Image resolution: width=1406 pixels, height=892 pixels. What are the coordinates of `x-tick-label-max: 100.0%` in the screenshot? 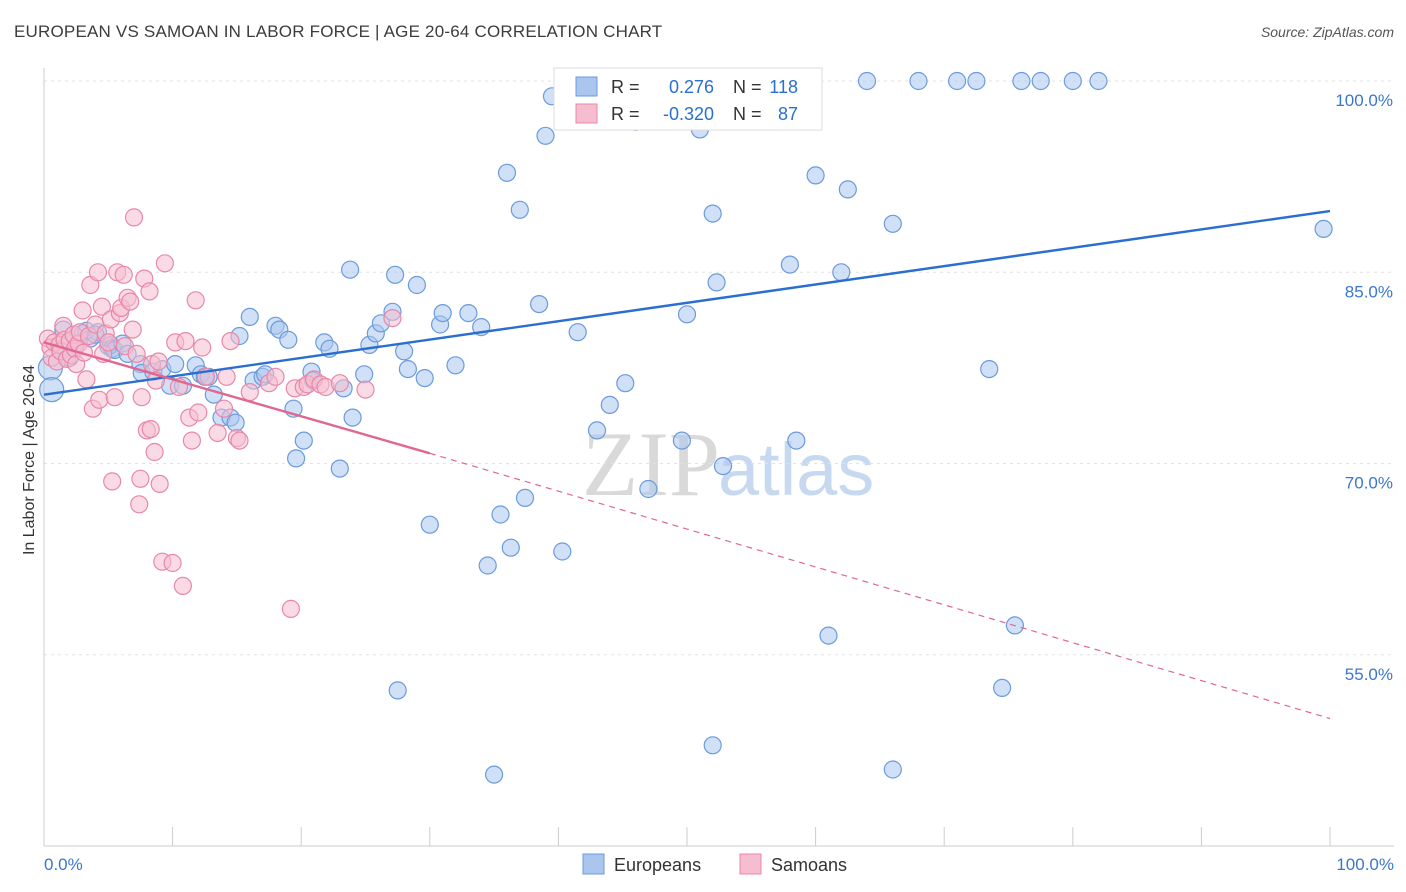 It's located at (1365, 864).